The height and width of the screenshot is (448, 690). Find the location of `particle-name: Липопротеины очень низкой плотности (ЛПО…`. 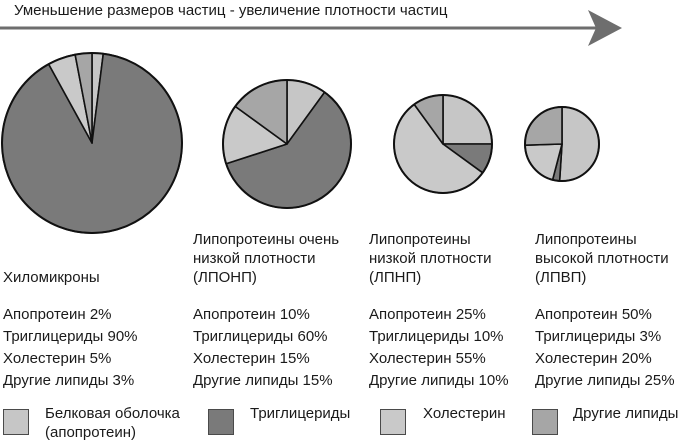

particle-name: Липопротеины очень низкой плотности (ЛПО… is located at coordinates (266, 258).